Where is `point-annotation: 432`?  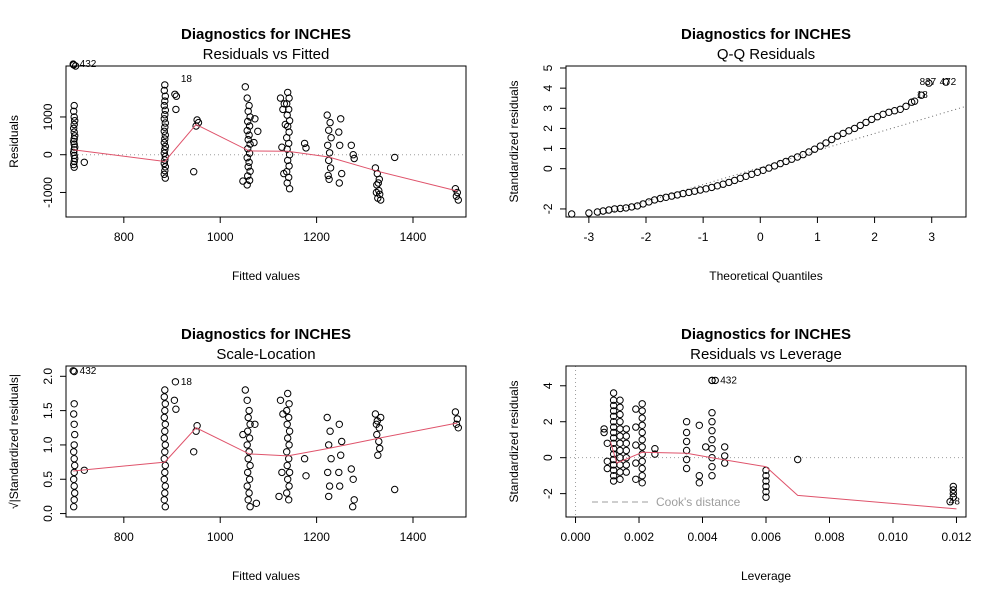
point-annotation: 432 is located at coordinates (88, 64).